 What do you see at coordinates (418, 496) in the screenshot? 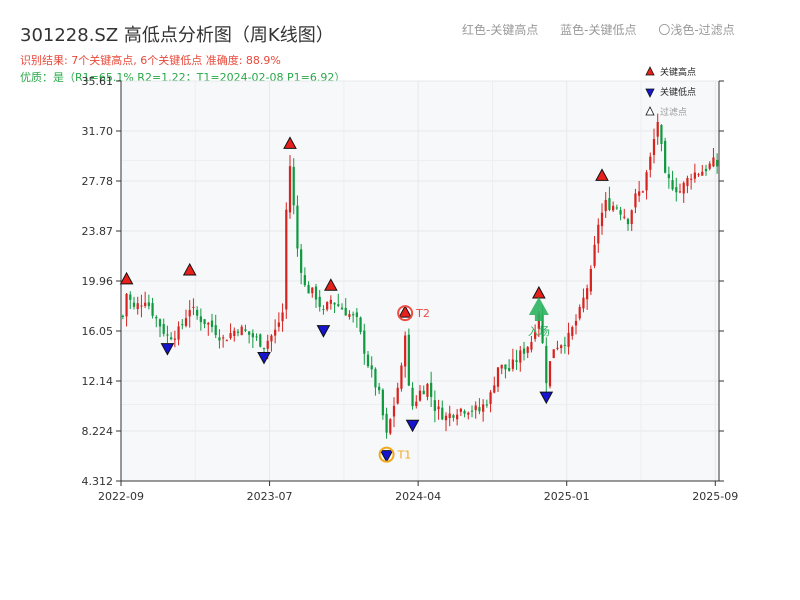
I see `x-tick-label: 2024-04` at bounding box center [418, 496].